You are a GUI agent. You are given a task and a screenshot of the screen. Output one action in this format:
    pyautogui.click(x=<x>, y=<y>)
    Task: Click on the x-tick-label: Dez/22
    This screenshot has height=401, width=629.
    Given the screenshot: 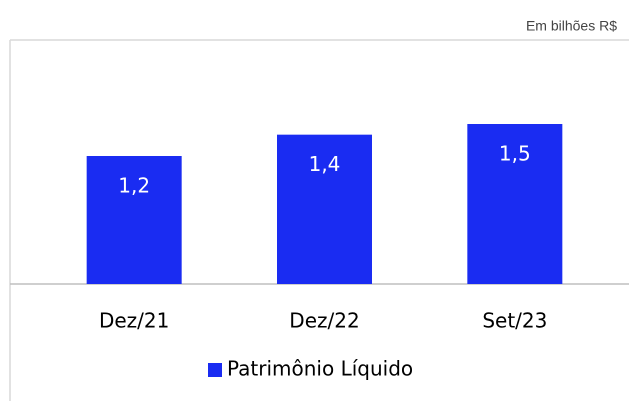 What is the action you would take?
    pyautogui.click(x=324, y=321)
    